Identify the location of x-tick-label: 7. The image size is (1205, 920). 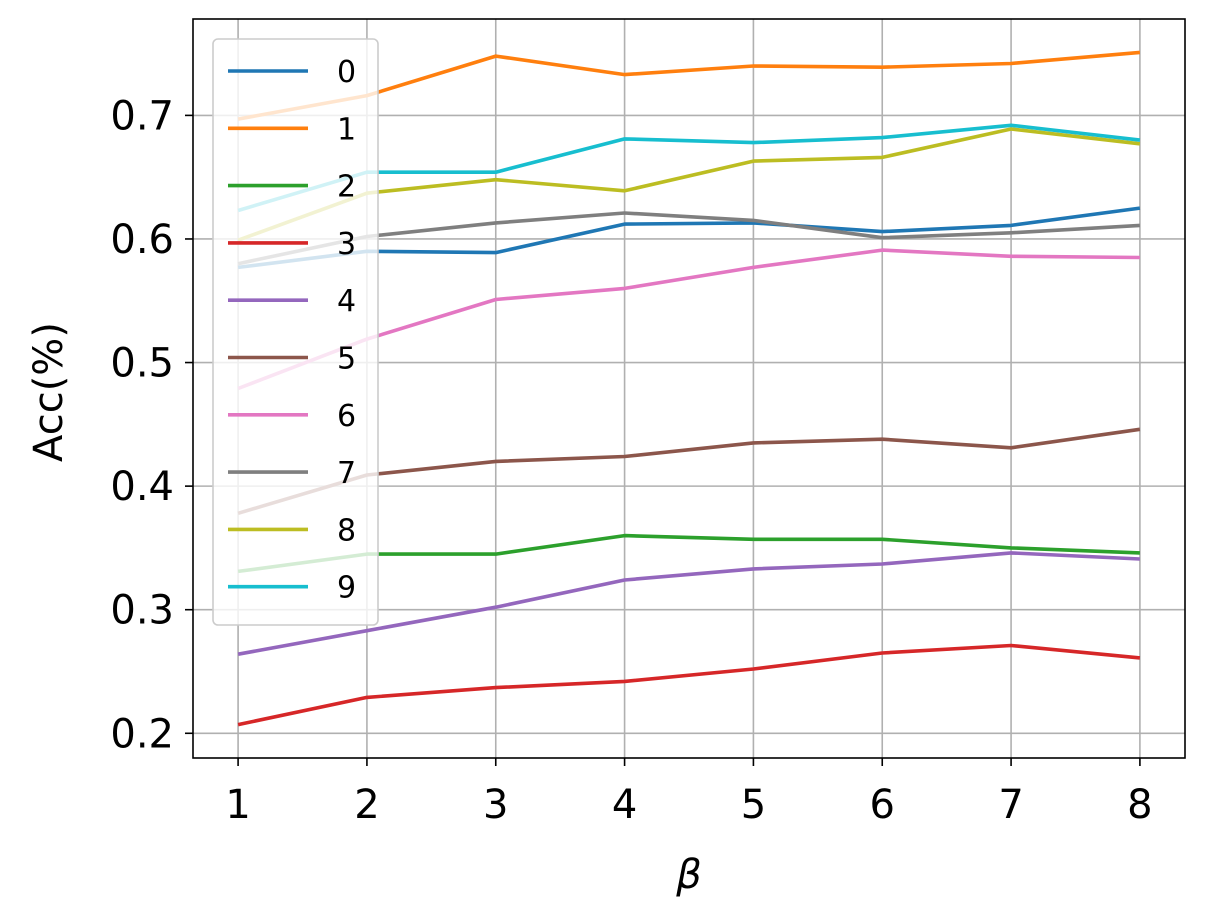
(1010, 805).